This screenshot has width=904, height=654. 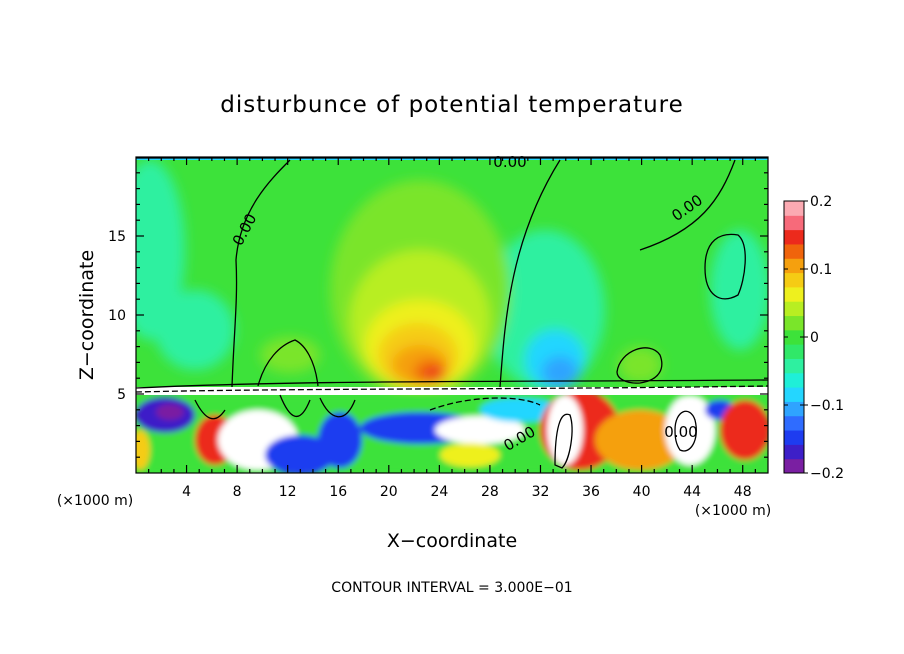 I want to click on y-unit-label: (×1000 m), so click(x=95, y=501).